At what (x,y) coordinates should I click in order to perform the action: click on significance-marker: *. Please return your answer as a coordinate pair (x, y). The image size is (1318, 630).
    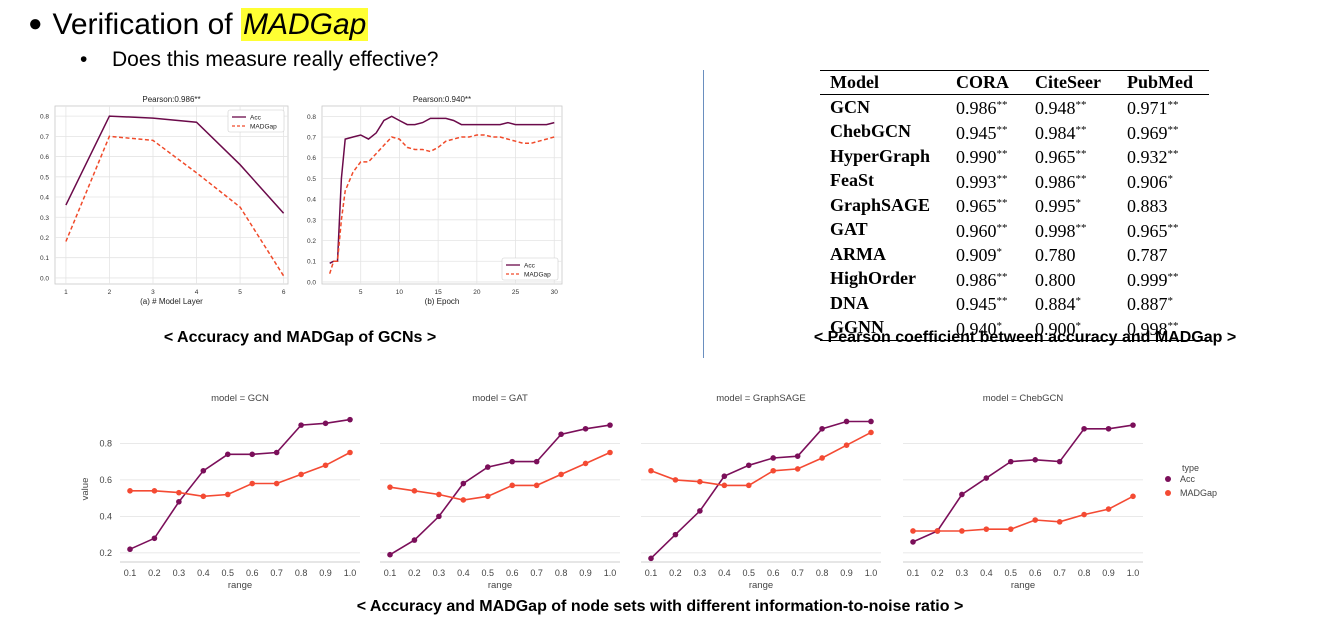
    Looking at the image, I should click on (999, 252).